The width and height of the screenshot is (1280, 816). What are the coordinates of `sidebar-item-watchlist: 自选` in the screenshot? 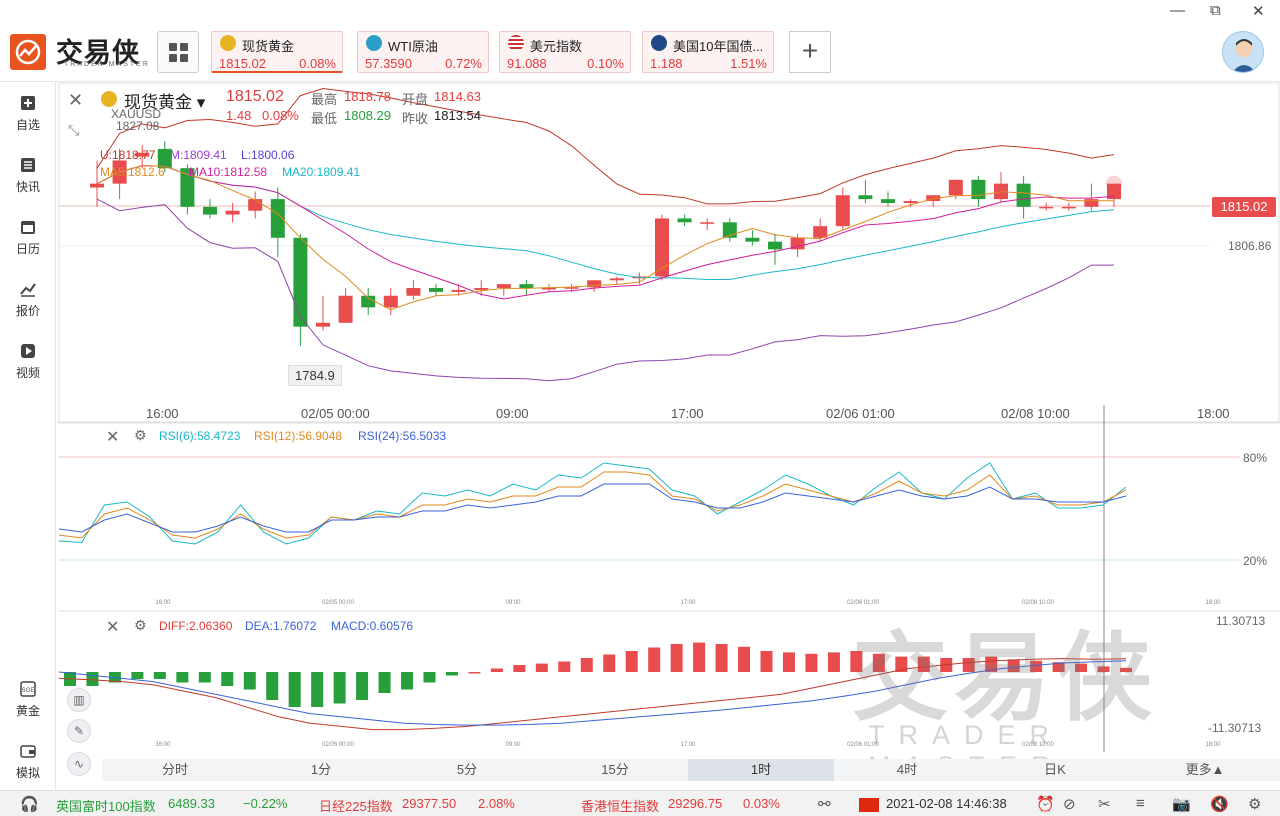 It's located at (28, 113).